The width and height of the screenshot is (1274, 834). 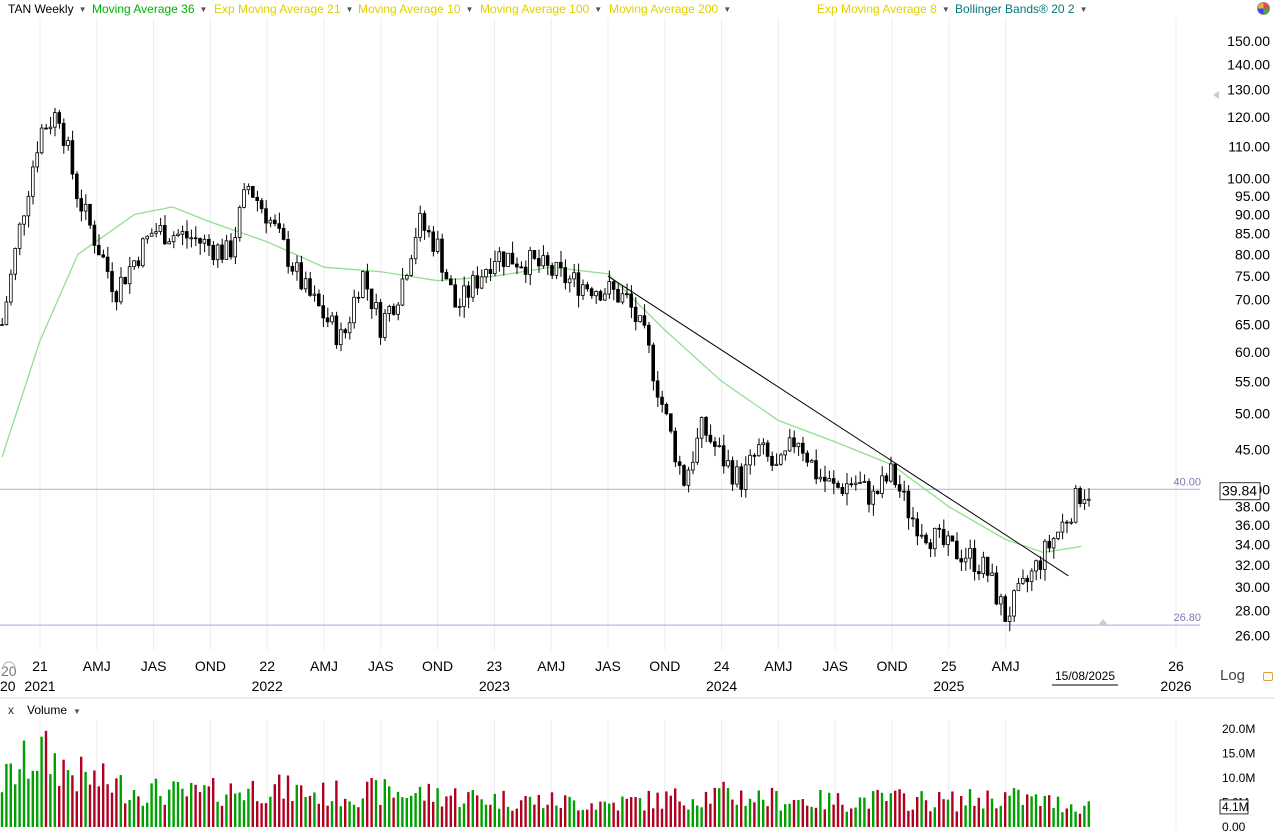 What do you see at coordinates (722, 666) in the screenshot?
I see `x-axis-tick-label: 24` at bounding box center [722, 666].